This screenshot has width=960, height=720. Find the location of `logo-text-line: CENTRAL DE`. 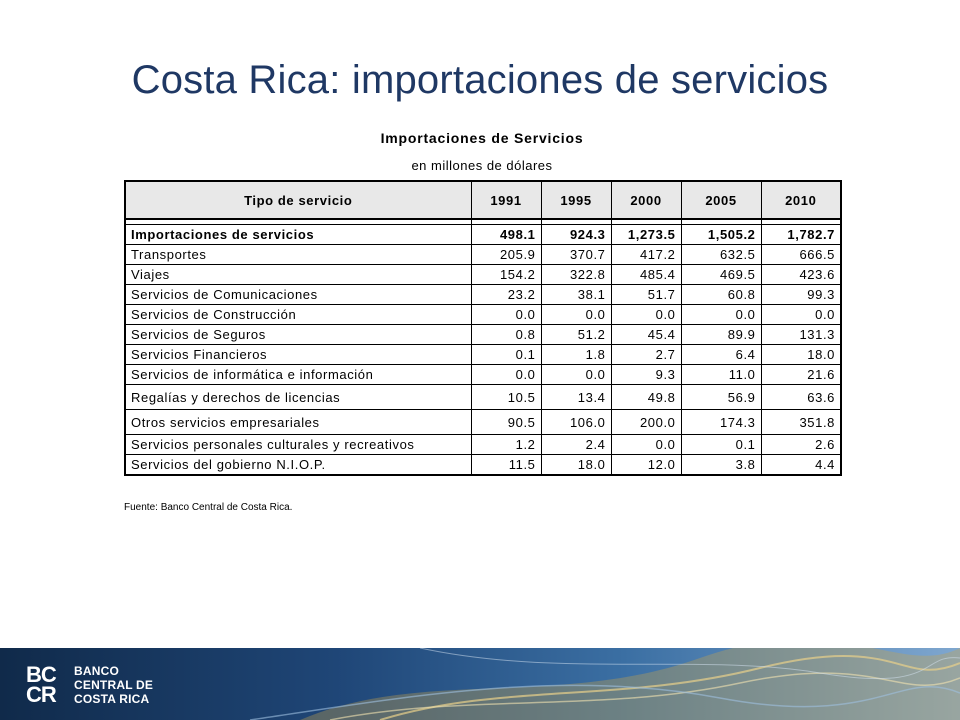

logo-text-line: CENTRAL DE is located at coordinates (114, 685).